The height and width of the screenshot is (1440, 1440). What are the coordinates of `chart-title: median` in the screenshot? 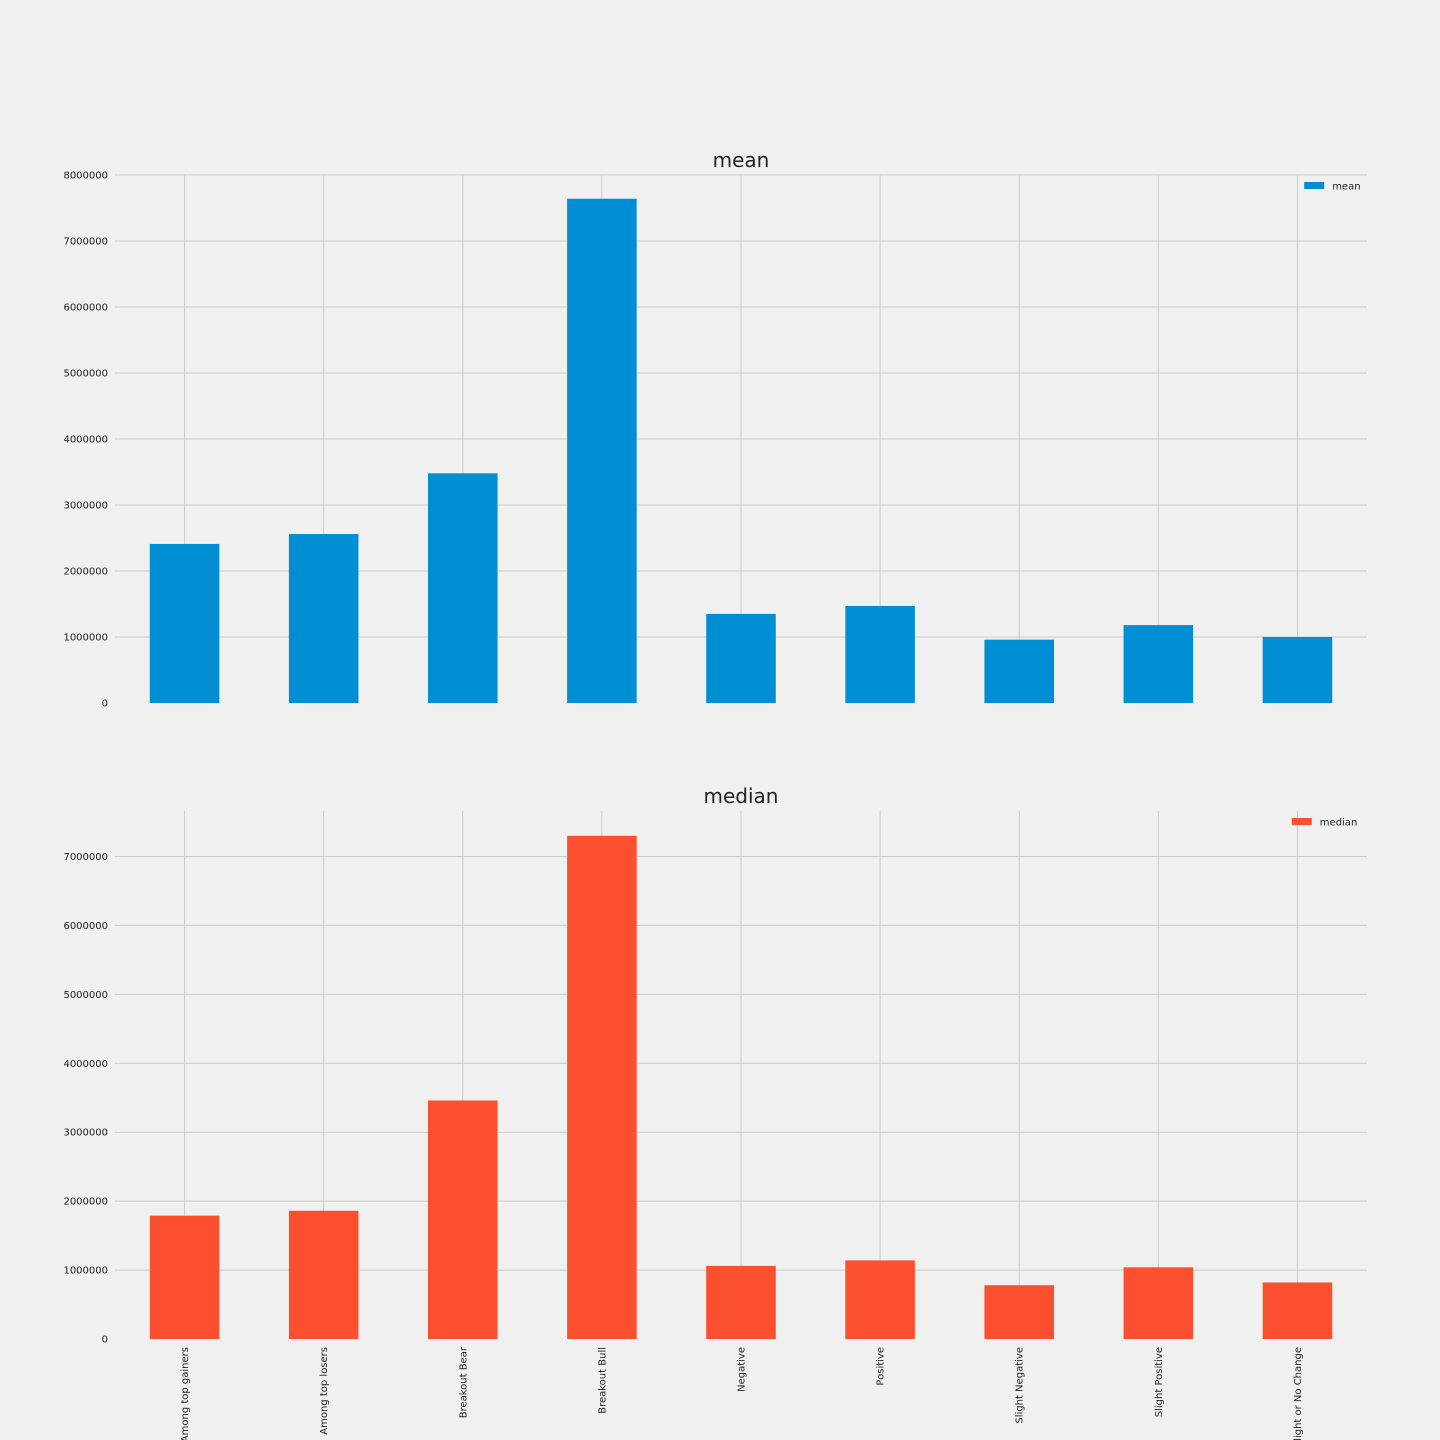 It's located at (741, 796).